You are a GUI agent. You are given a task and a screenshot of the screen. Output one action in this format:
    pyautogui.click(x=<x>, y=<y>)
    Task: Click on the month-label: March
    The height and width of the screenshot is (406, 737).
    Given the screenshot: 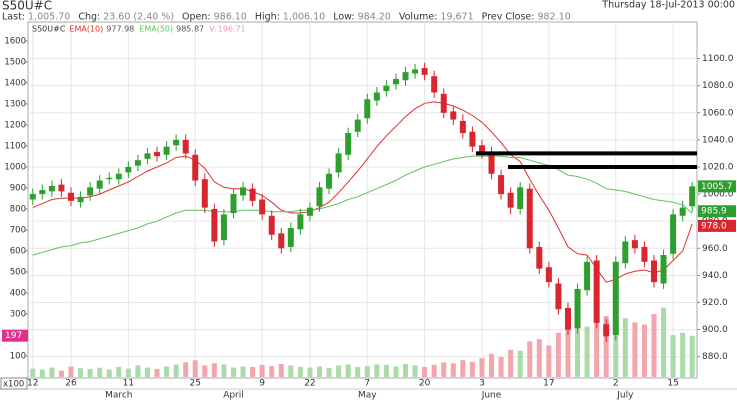 What is the action you would take?
    pyautogui.click(x=118, y=396)
    